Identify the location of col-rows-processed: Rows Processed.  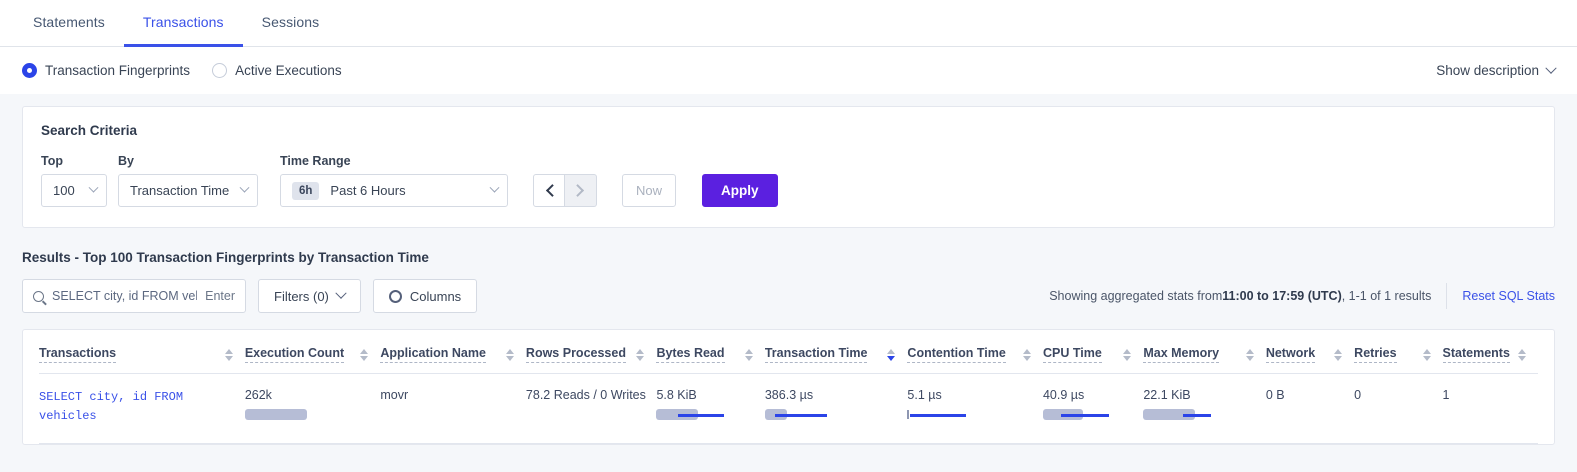
(591, 352).